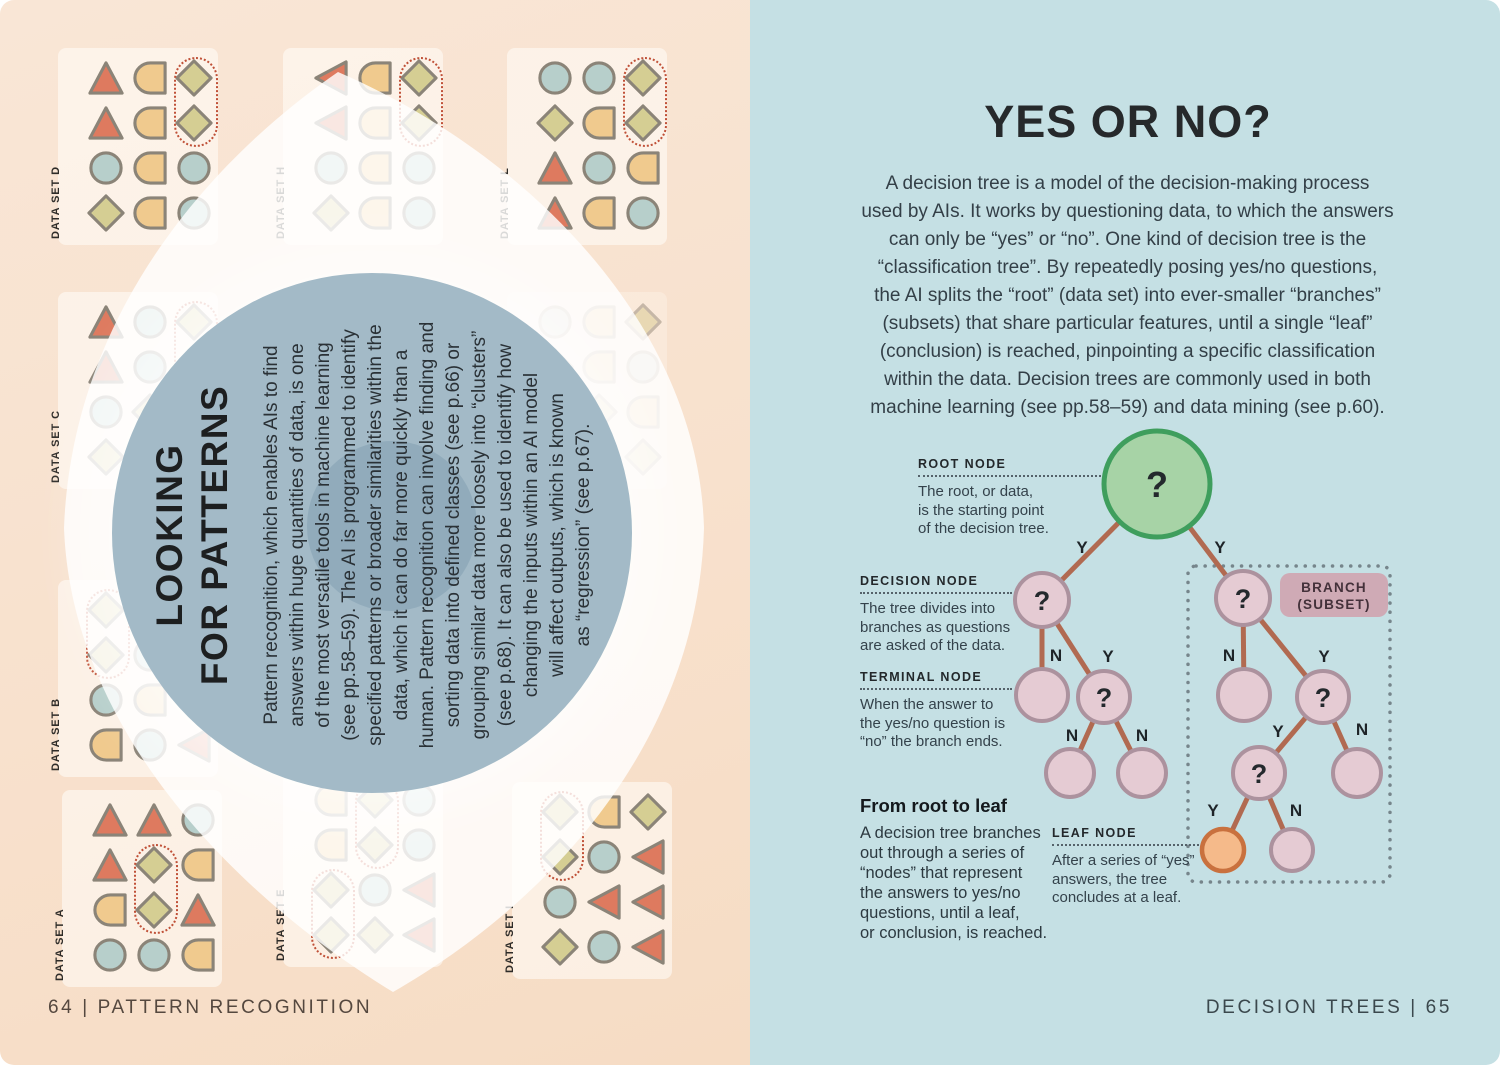 This screenshot has width=1500, height=1065. What do you see at coordinates (214, 535) in the screenshot?
I see `title-line-2: FOR PATTERNS` at bounding box center [214, 535].